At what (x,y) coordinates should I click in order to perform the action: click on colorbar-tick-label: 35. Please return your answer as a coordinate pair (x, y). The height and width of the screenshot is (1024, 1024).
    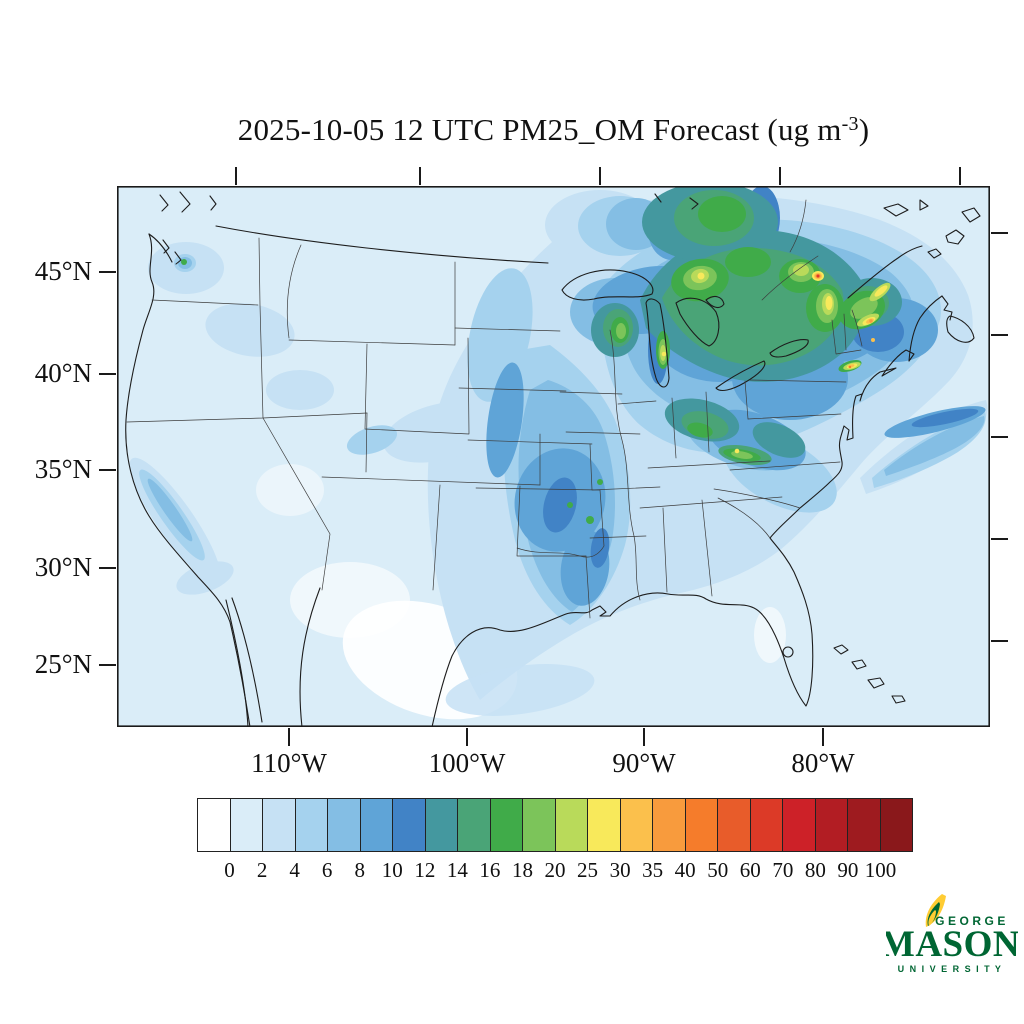
    Looking at the image, I should click on (653, 870).